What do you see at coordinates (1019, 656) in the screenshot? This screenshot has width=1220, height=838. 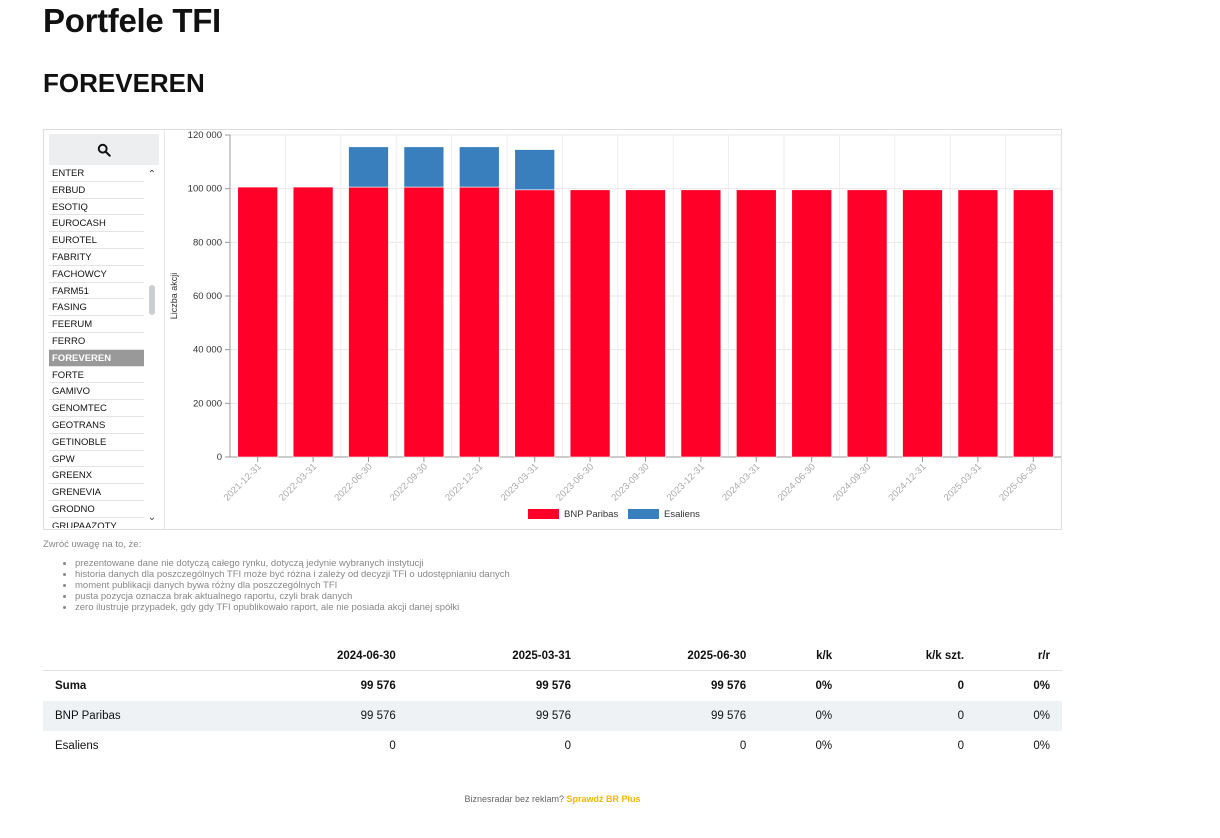 I see `column-header: r/r` at bounding box center [1019, 656].